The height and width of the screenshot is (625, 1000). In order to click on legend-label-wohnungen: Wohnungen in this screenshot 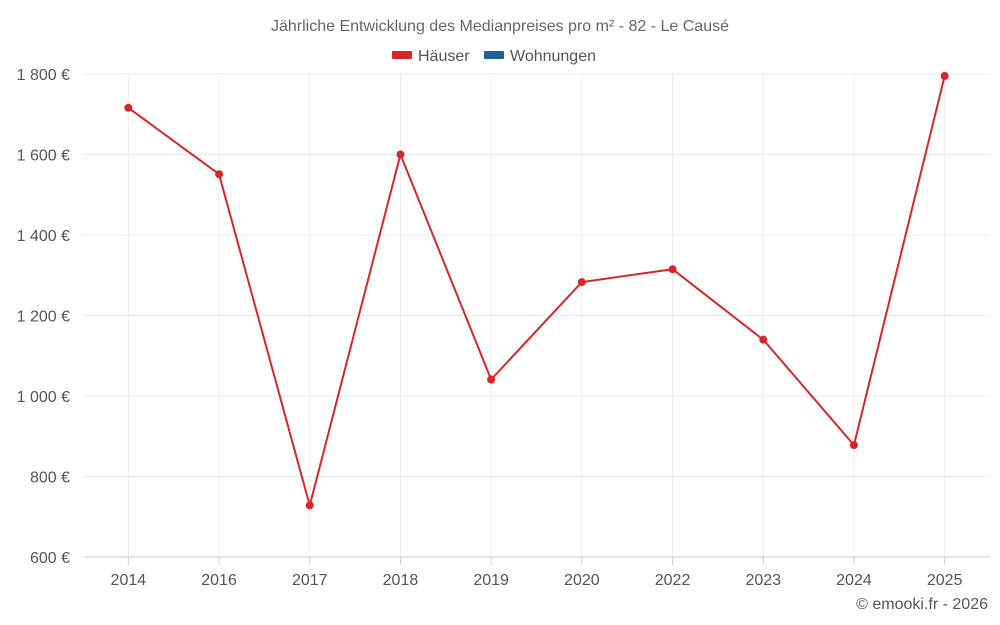, I will do `click(553, 56)`.